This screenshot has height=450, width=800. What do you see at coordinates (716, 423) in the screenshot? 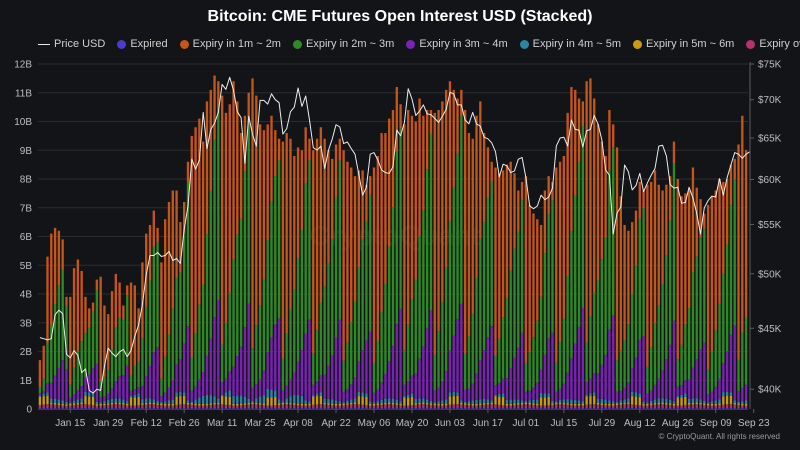
I see `x-tick-label: Sep 09` at bounding box center [716, 423].